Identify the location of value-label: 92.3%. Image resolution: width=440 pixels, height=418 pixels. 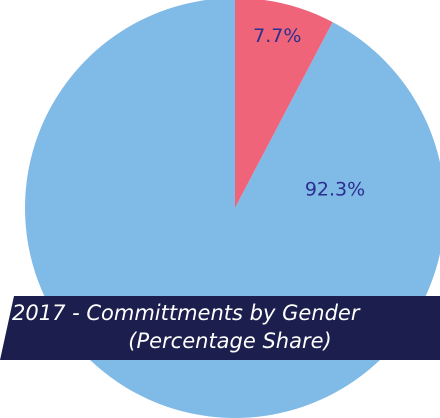
(335, 190).